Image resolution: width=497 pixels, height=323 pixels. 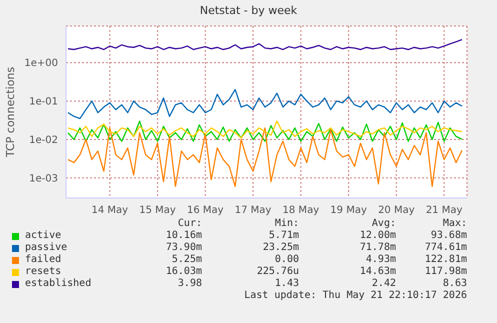 What do you see at coordinates (286, 284) in the screenshot?
I see `text: 1.43` at bounding box center [286, 284].